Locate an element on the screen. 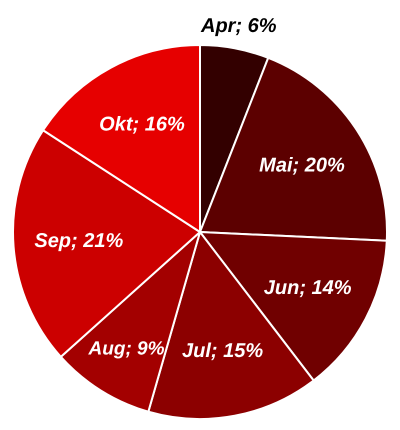 Image resolution: width=400 pixels, height=430 pixels. slice-label: Jul; 15% is located at coordinates (223, 351).